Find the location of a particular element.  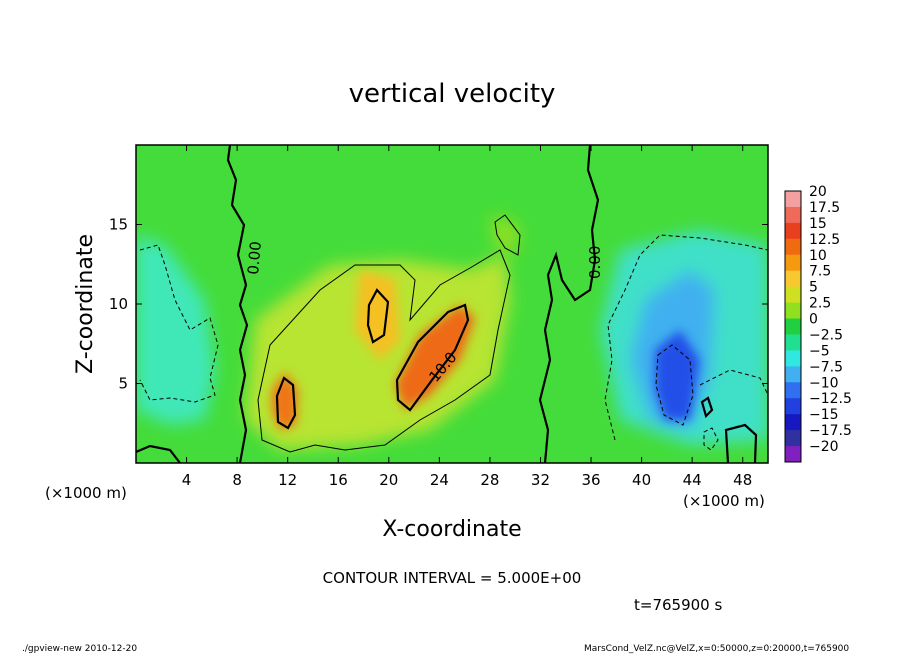

x-tick-label: 4 is located at coordinates (187, 480).